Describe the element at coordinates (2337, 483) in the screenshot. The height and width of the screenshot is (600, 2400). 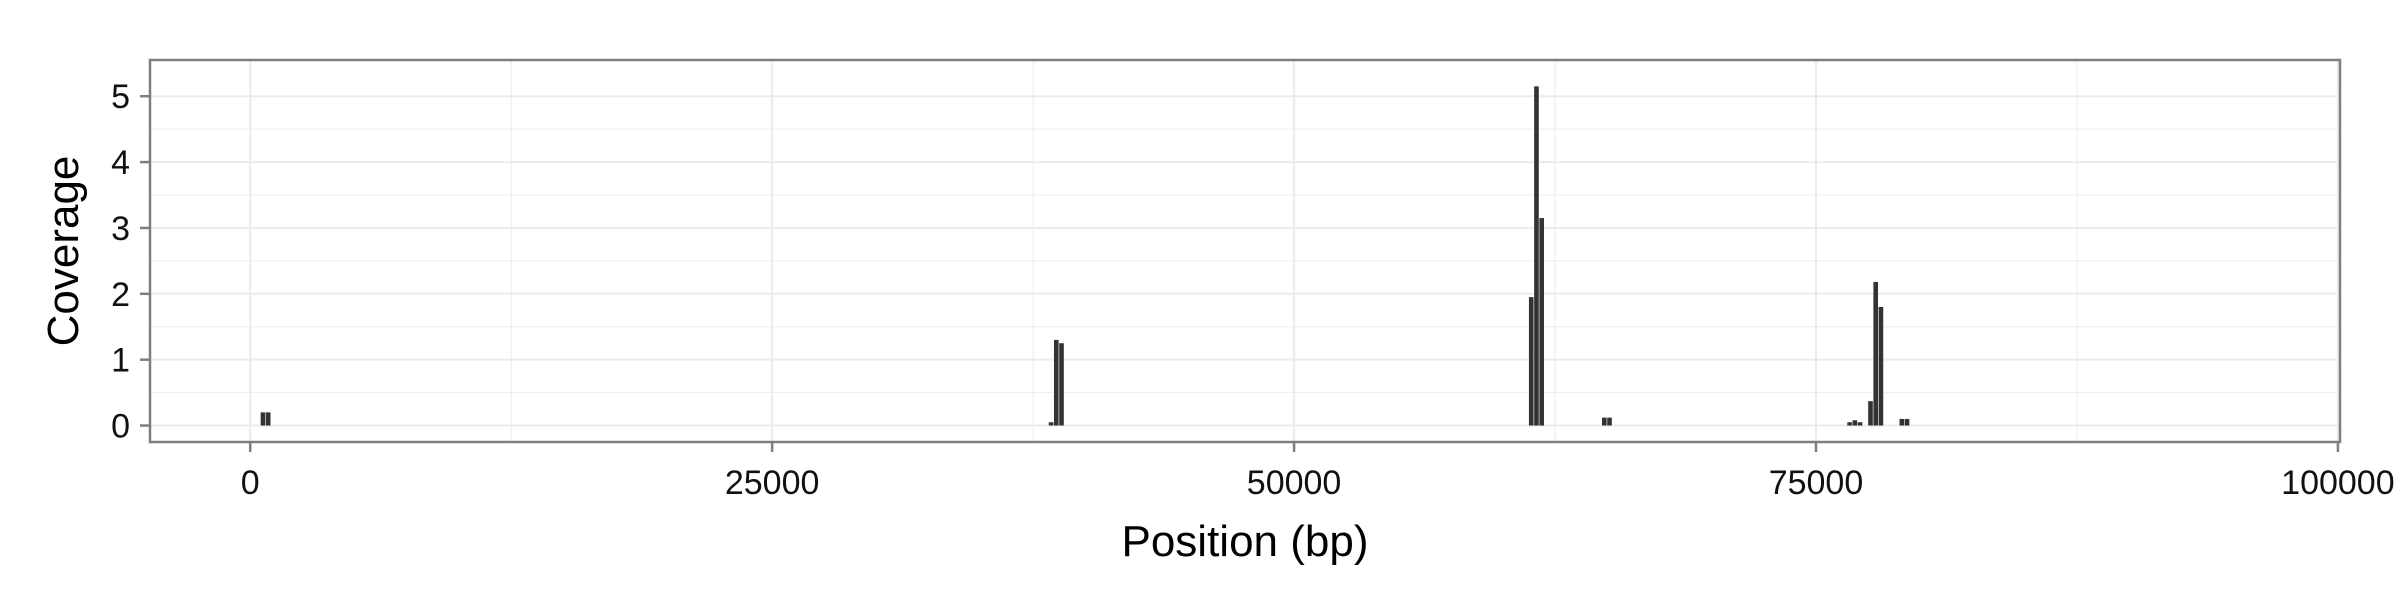
I see `x-tick-label: 100000` at that location.